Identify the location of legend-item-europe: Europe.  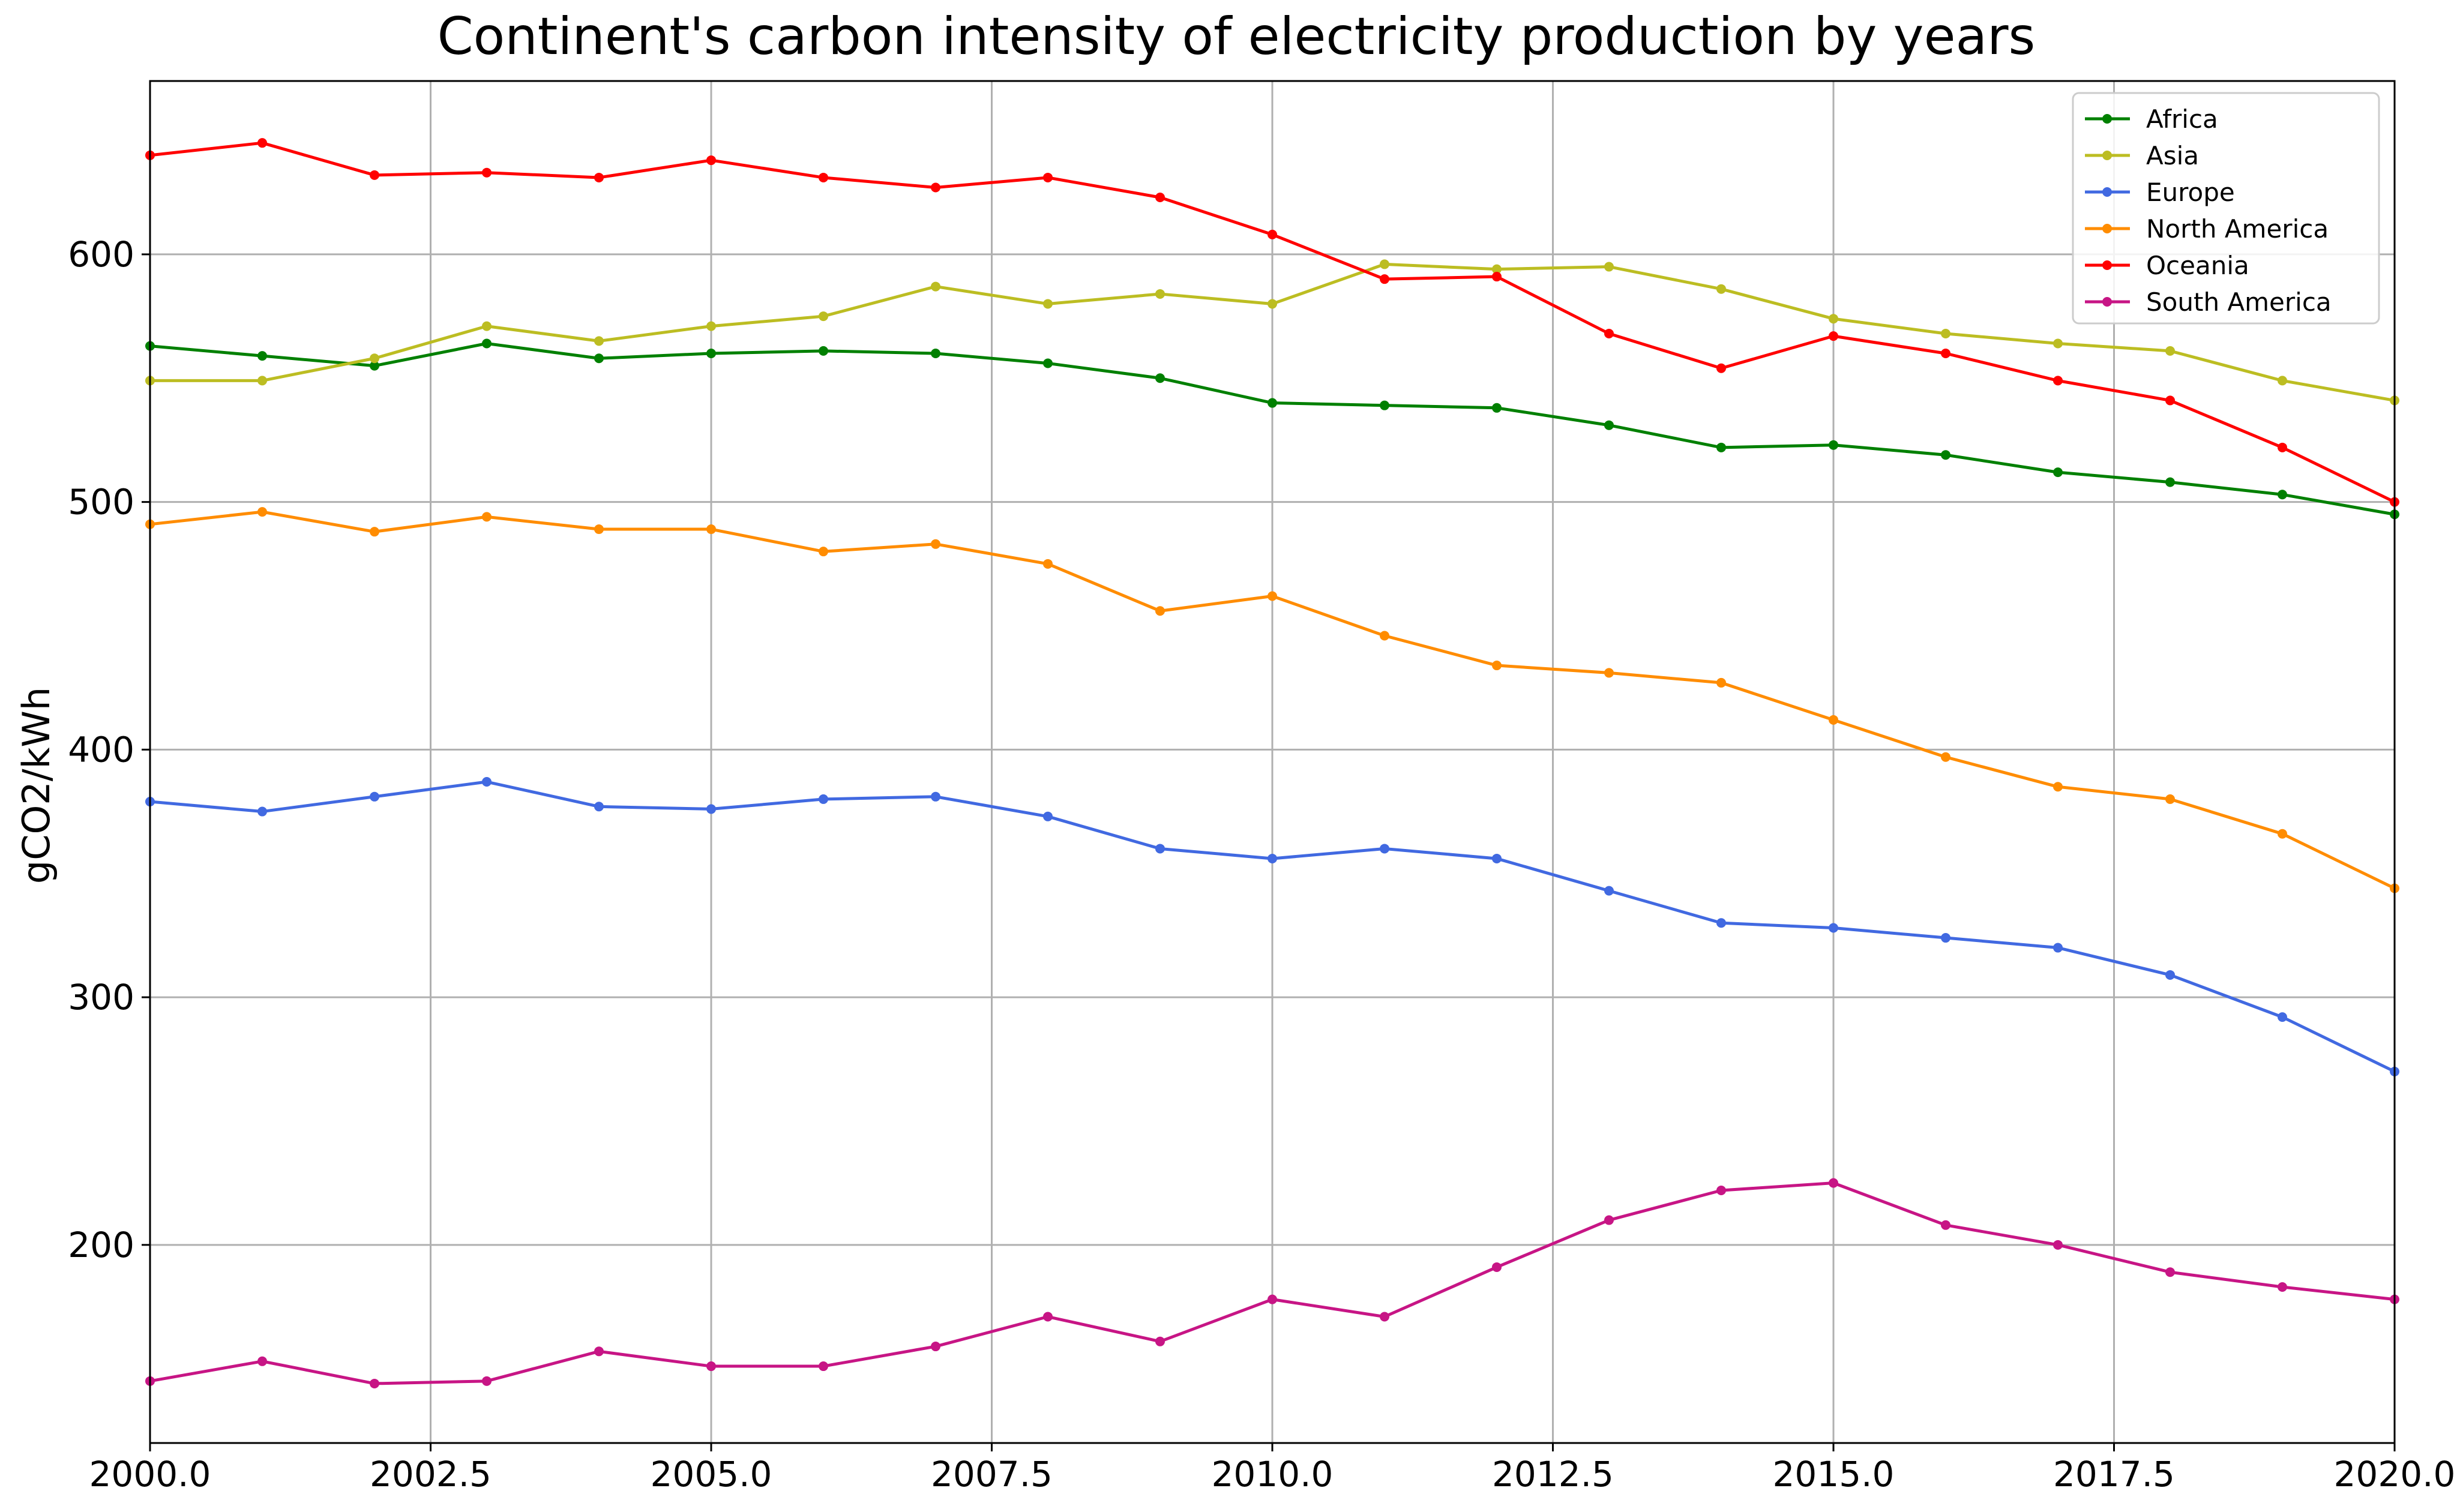
(2160, 193).